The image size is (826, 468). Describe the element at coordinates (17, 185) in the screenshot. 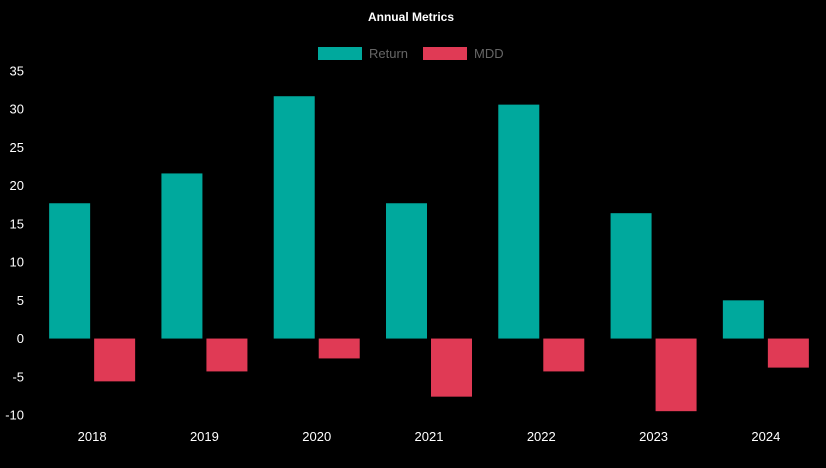

I see `y-tick-label: 20` at that location.